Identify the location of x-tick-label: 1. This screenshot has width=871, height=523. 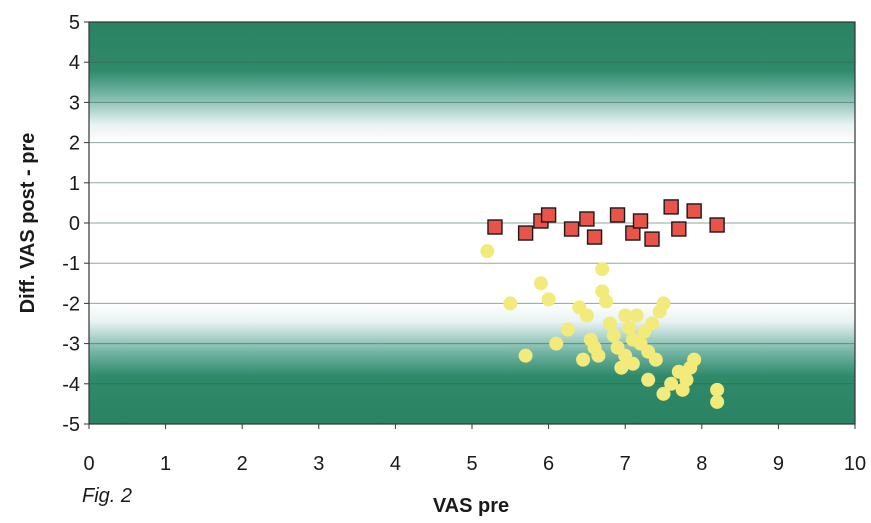
(165, 464).